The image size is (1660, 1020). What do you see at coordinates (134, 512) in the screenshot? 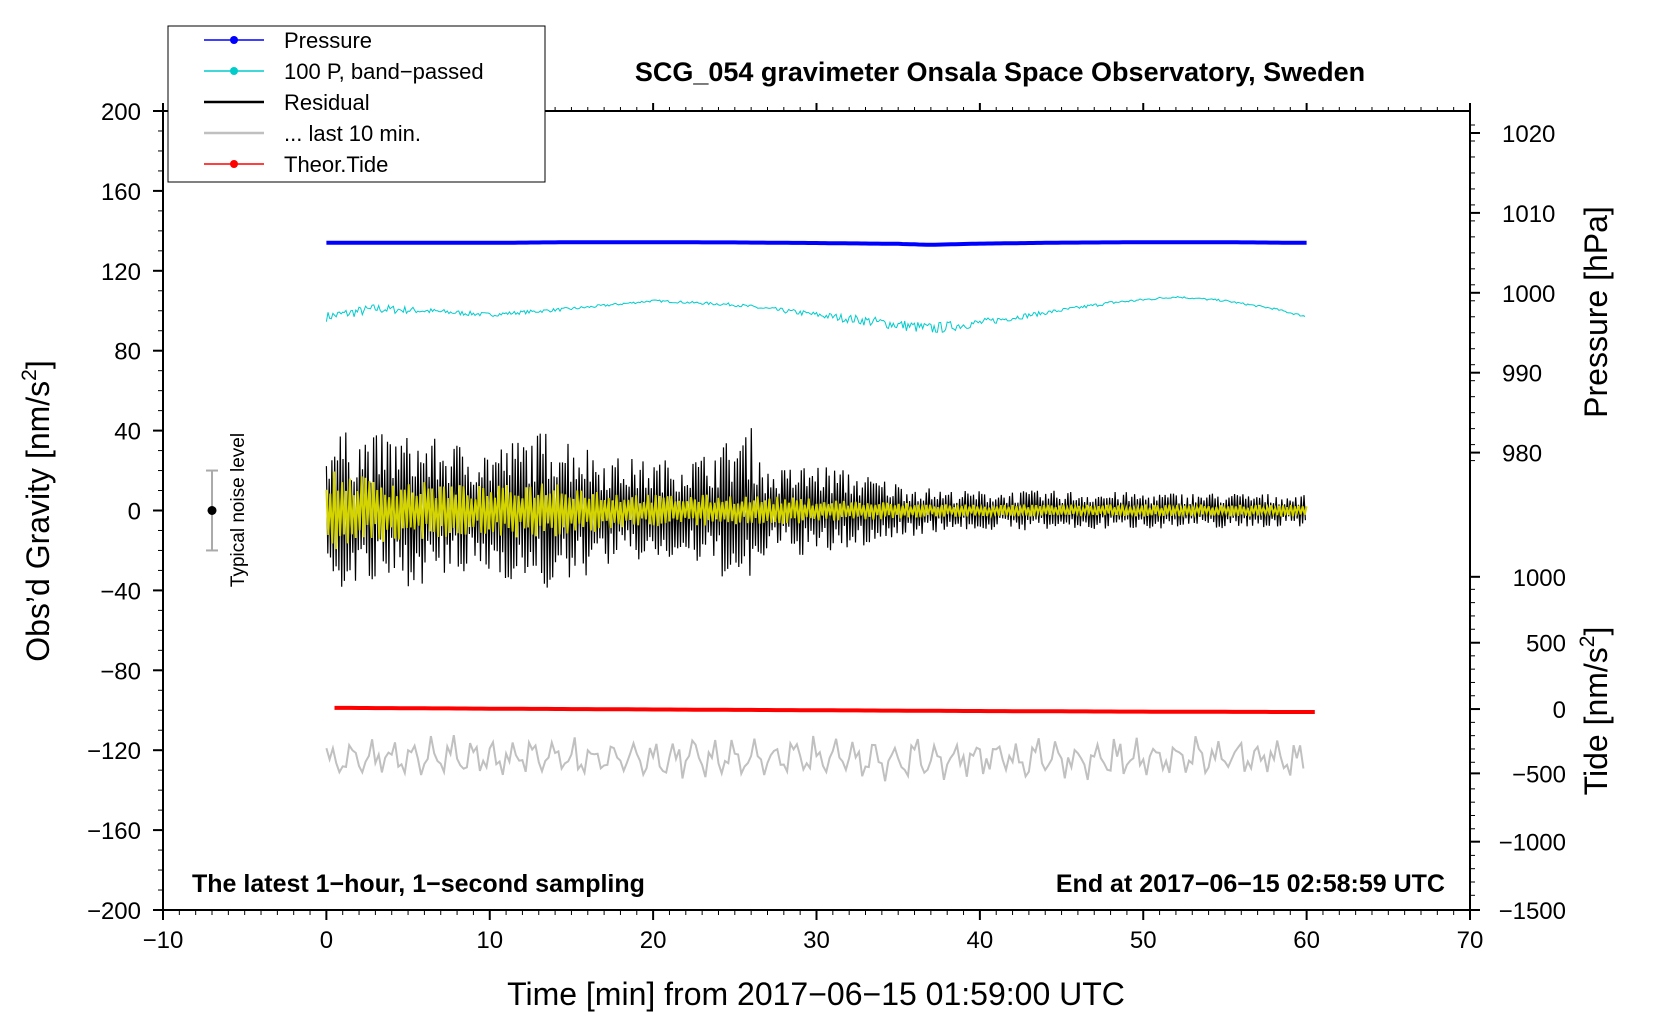
I see `y-tick-label: 0` at bounding box center [134, 512].